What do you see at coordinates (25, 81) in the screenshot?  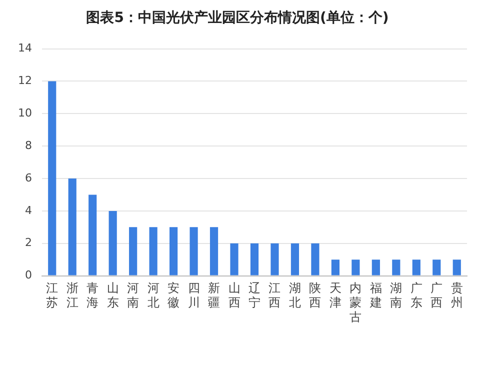 I see `y-tick-label: 12` at bounding box center [25, 81].